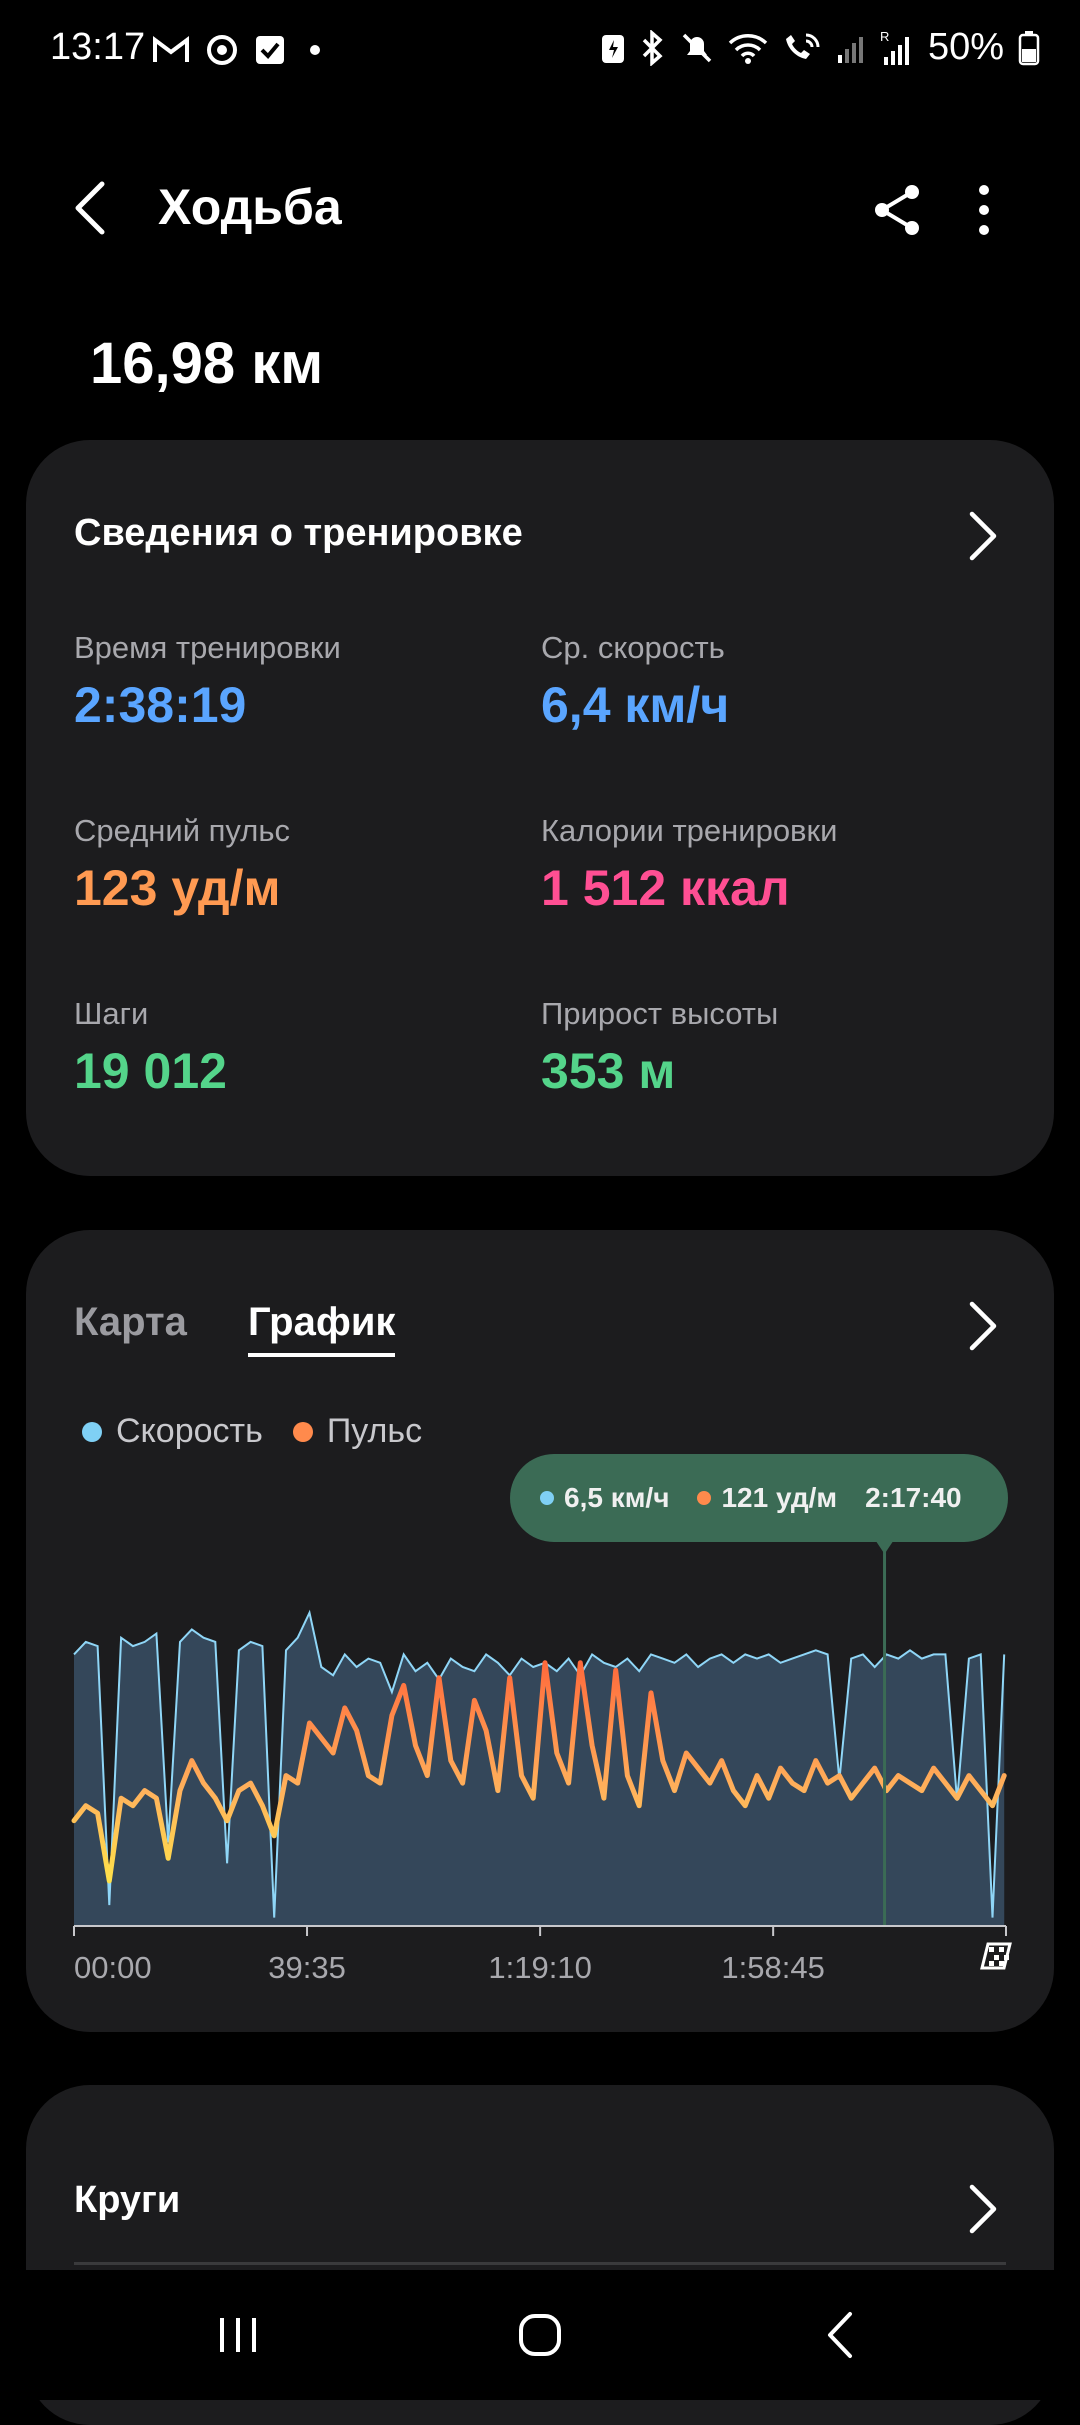 The image size is (1080, 2425). What do you see at coordinates (250, 207) in the screenshot?
I see `page-title: Ходьба` at bounding box center [250, 207].